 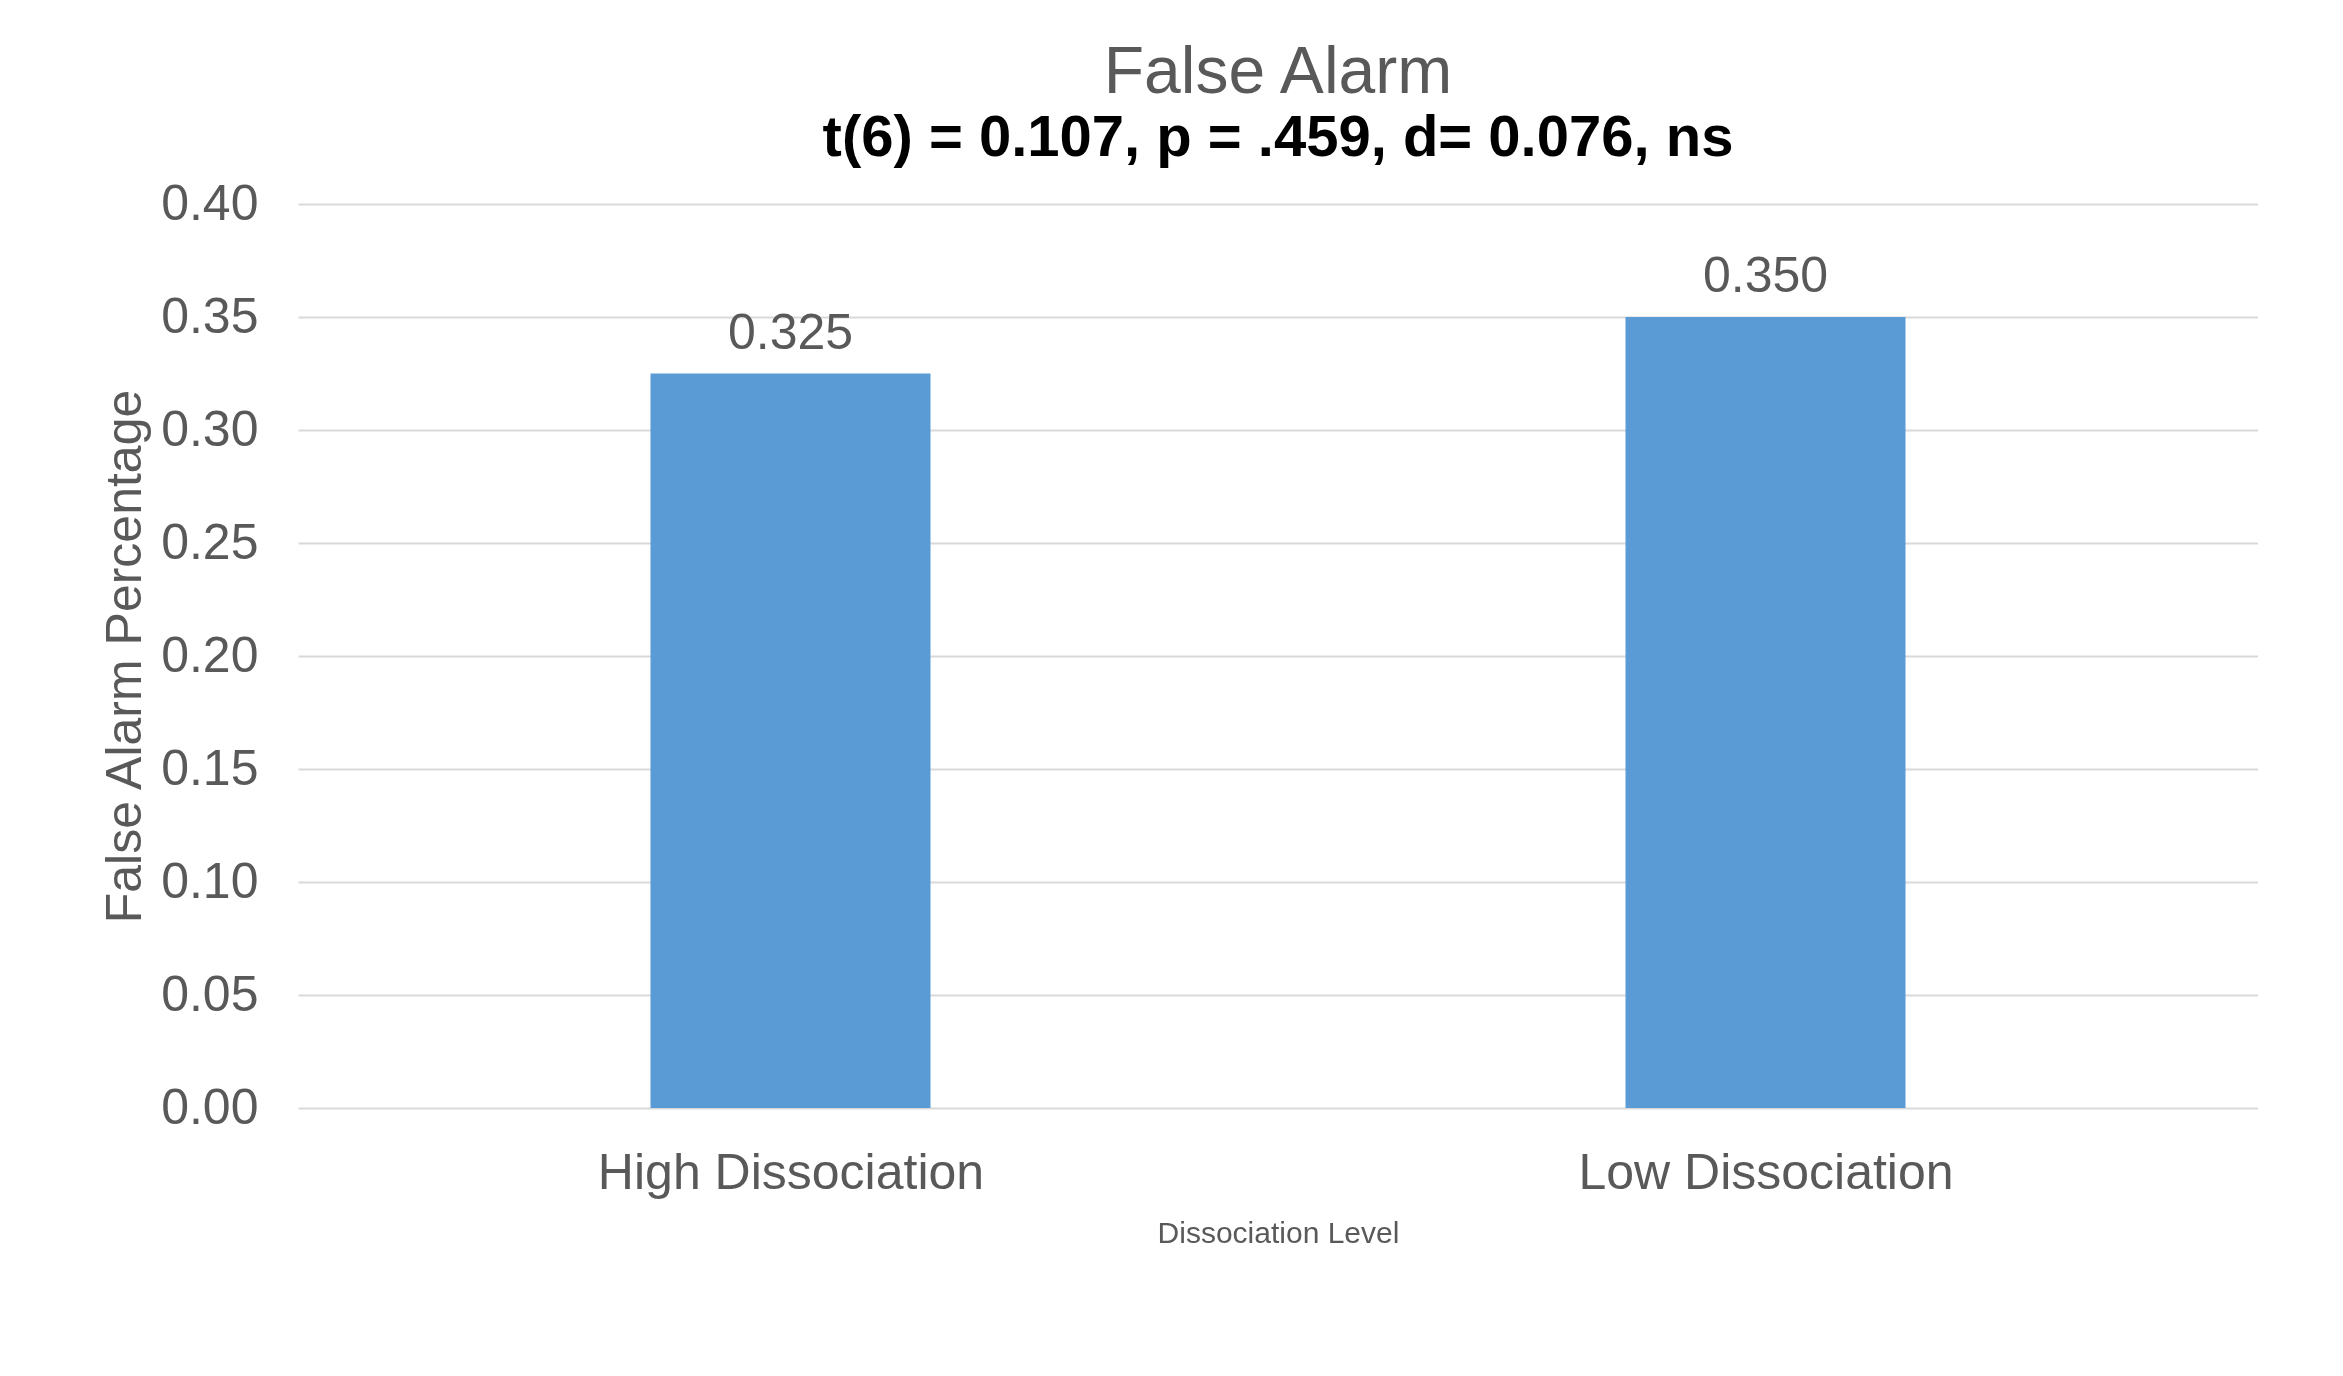 I want to click on y-tick-label: 0.10, so click(x=210, y=880).